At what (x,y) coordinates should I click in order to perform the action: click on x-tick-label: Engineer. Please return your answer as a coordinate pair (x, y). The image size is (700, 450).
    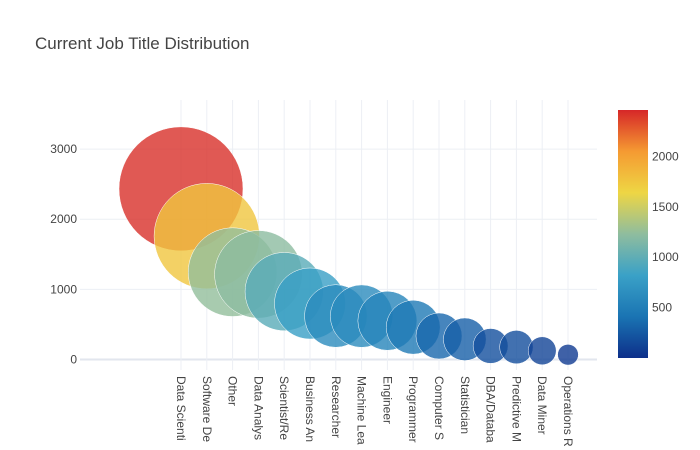
    Looking at the image, I should click on (387, 400).